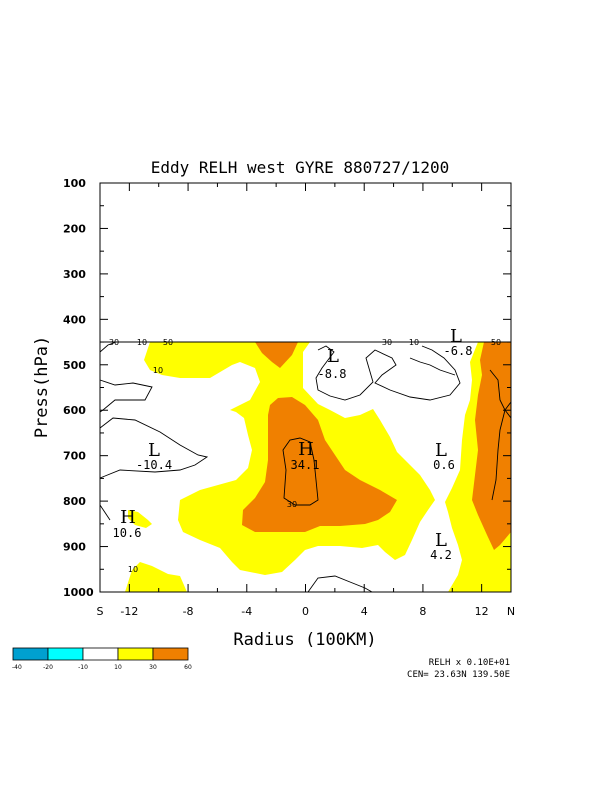 The width and height of the screenshot is (612, 792). I want to click on footer-scale: RELH x 0.10E+01, so click(469, 663).